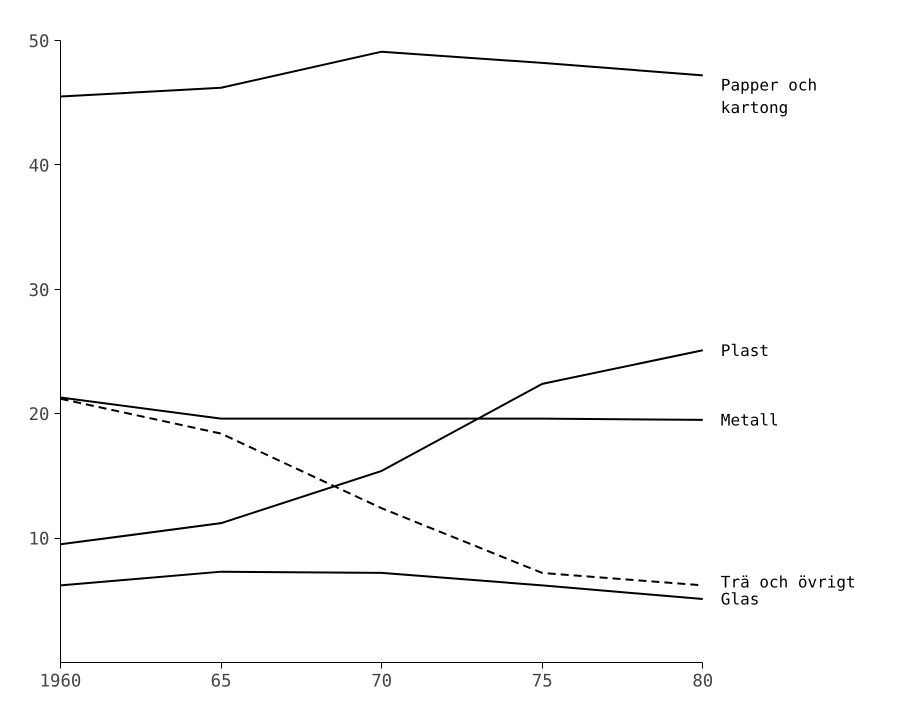 The height and width of the screenshot is (707, 905). What do you see at coordinates (221, 682) in the screenshot?
I see `x-tick-label: 65` at bounding box center [221, 682].